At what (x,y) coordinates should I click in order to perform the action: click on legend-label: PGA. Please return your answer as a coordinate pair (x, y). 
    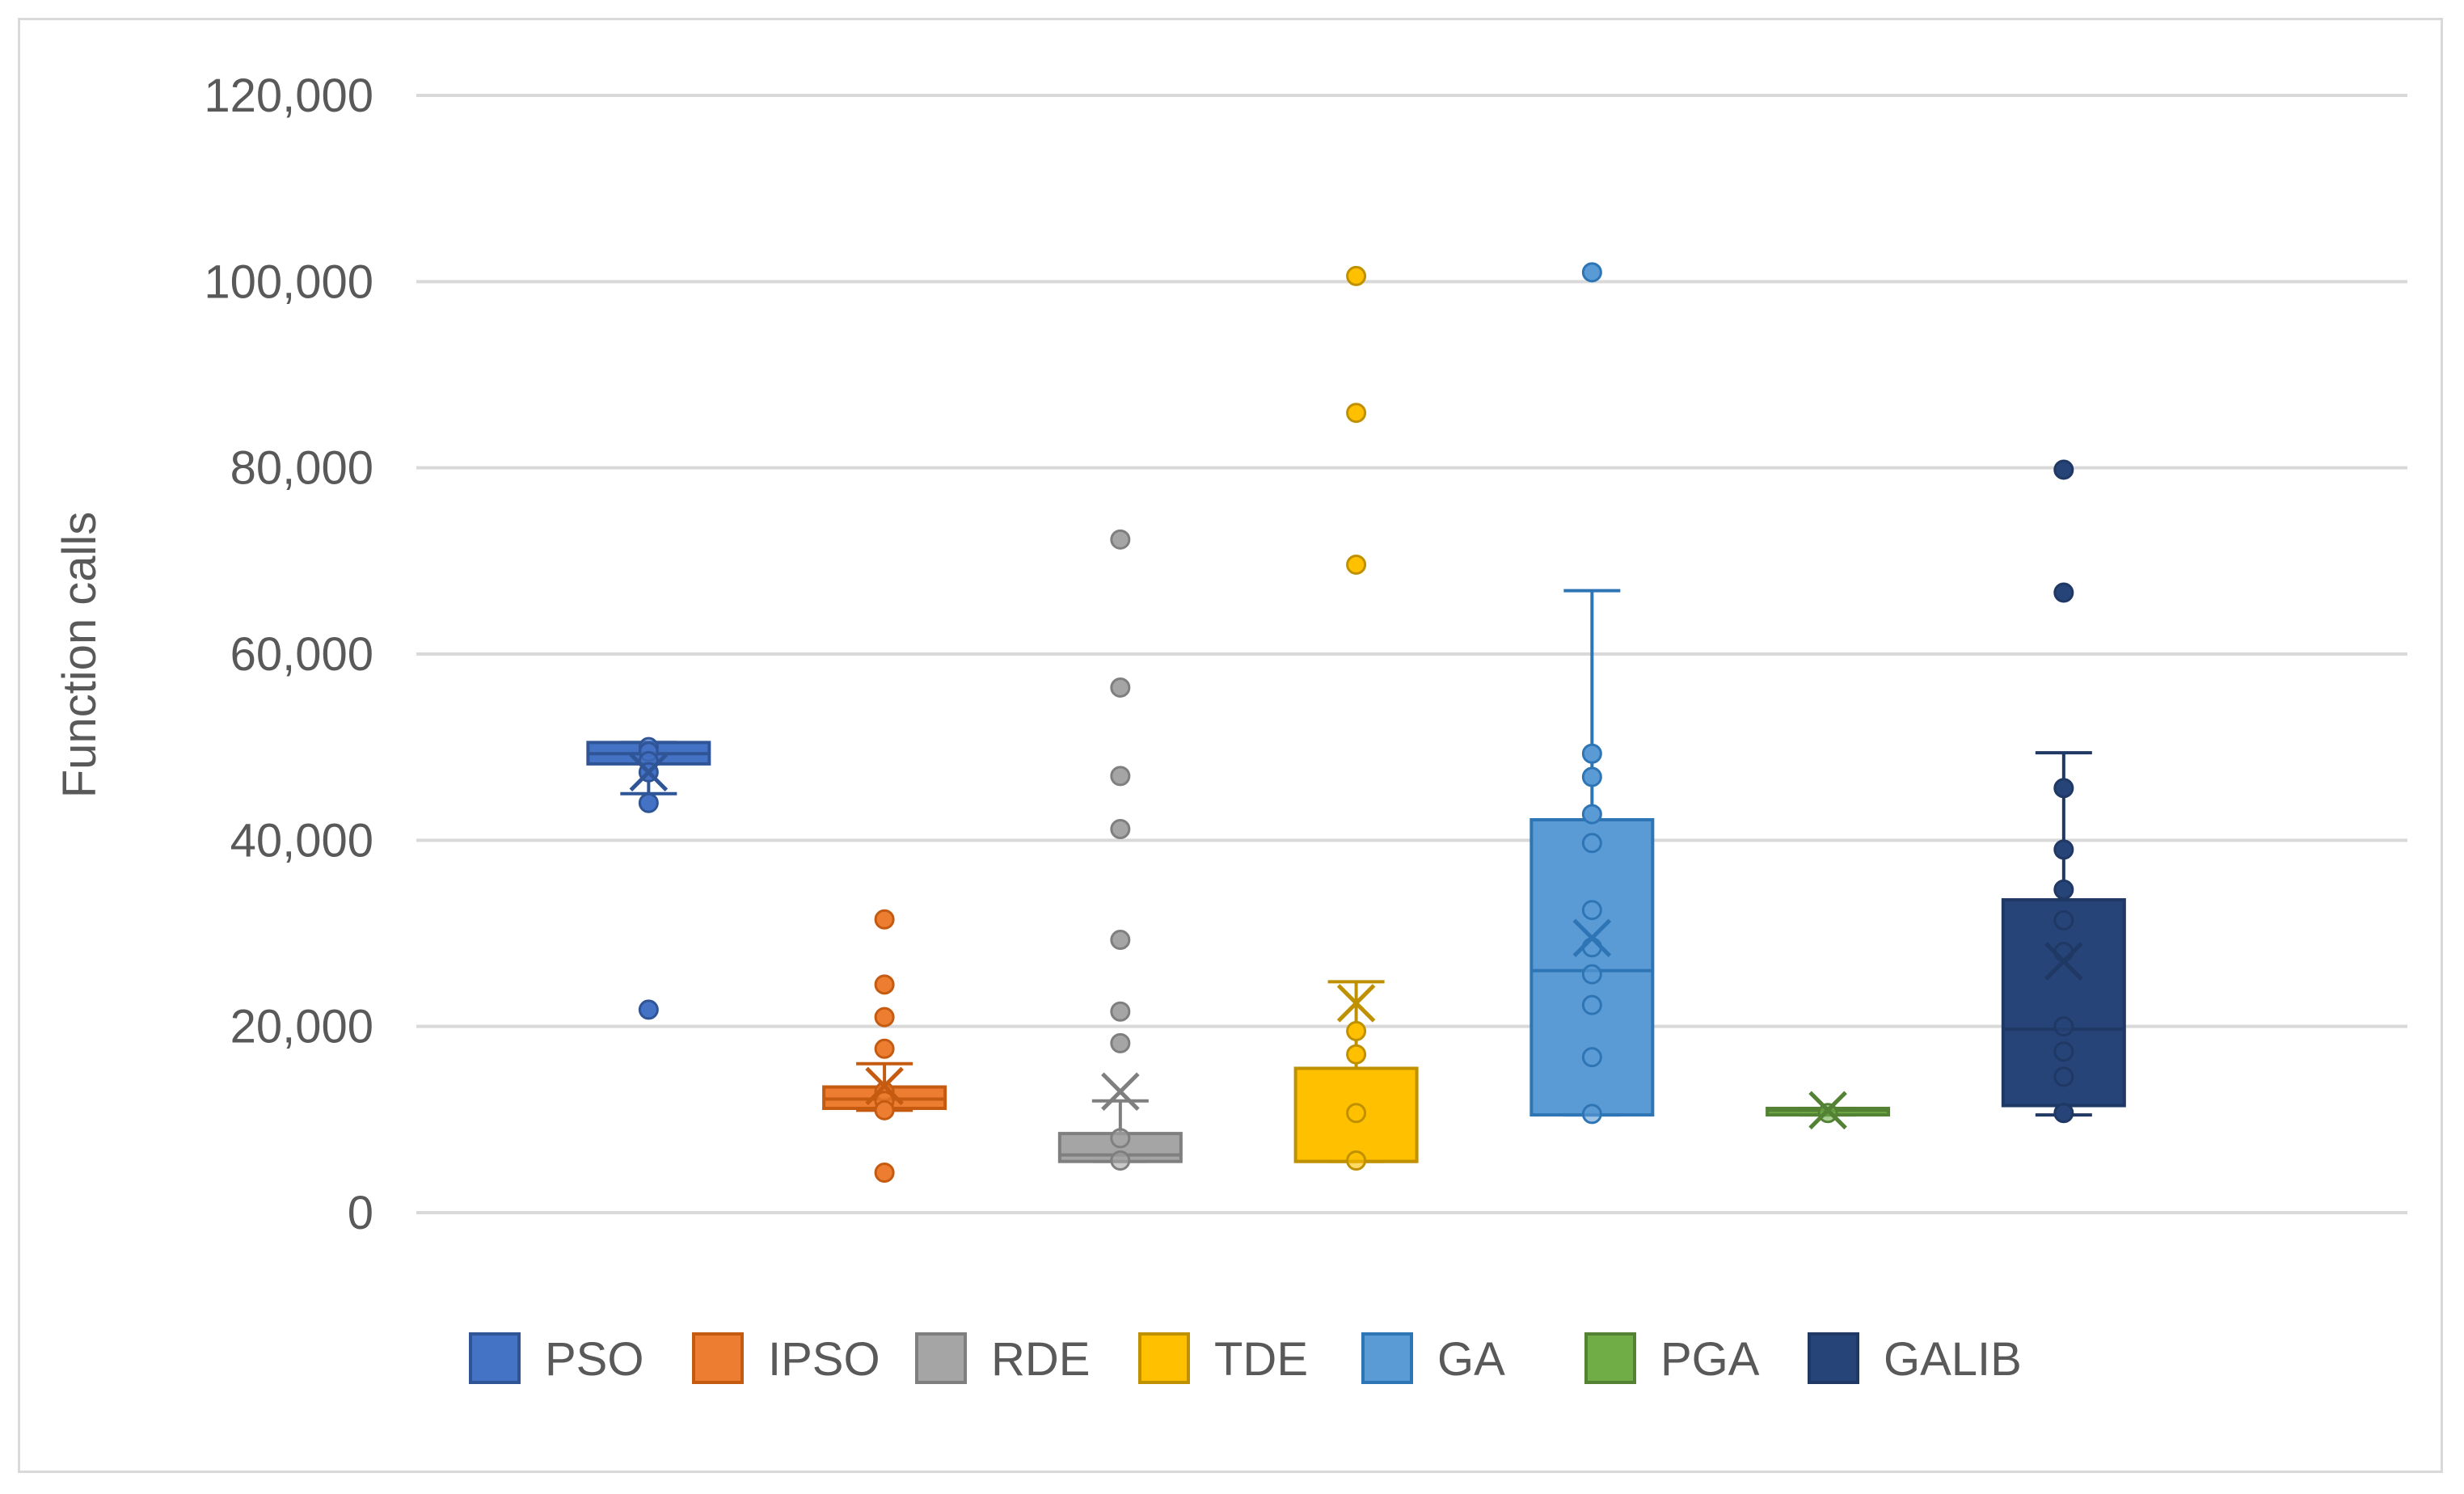
    Looking at the image, I should click on (1710, 1359).